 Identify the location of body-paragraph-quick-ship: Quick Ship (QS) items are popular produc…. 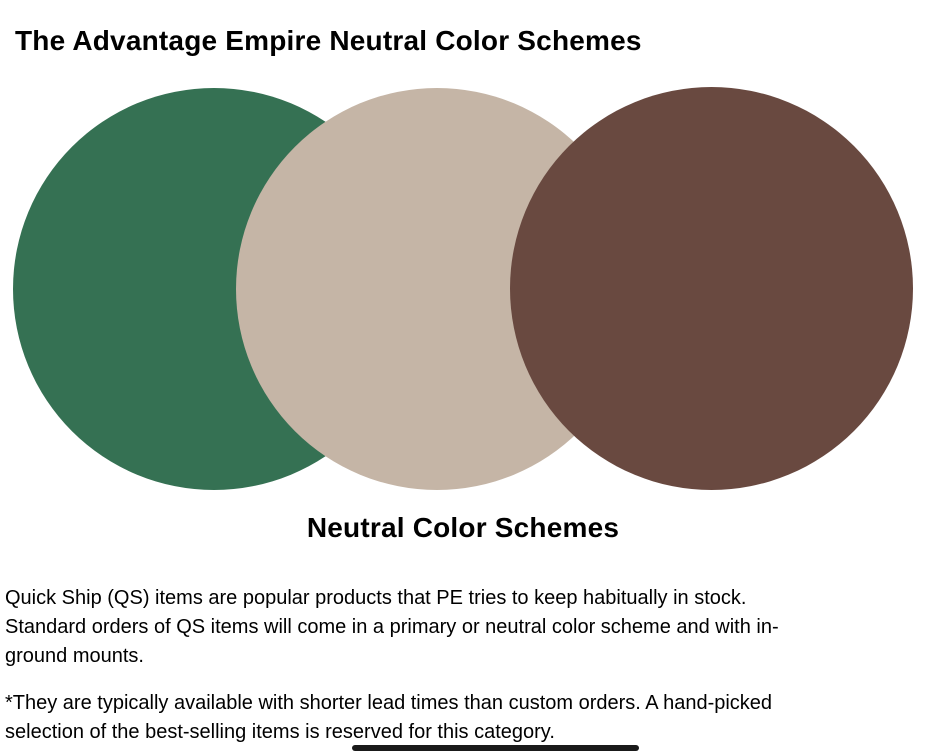
(460, 627).